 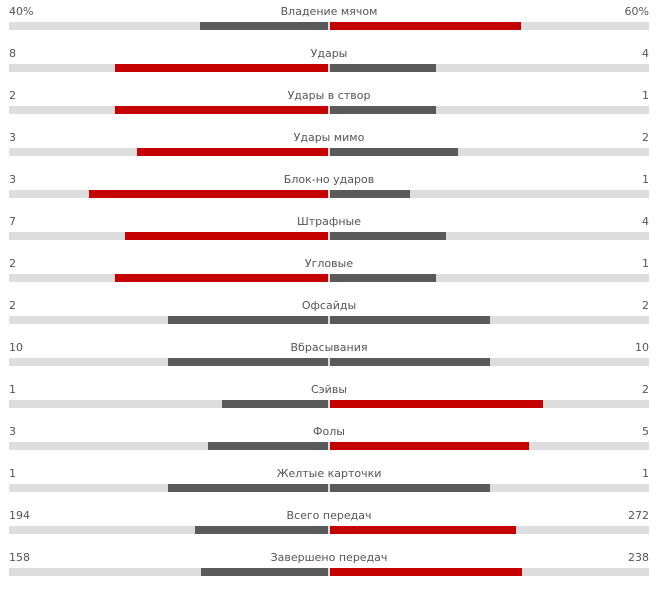 What do you see at coordinates (329, 137) in the screenshot?
I see `stat-name: Удары мимо` at bounding box center [329, 137].